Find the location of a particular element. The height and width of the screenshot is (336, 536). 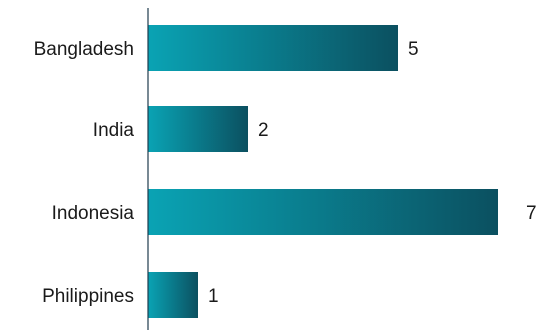

category-label-philippines: Philippines is located at coordinates (88, 296).